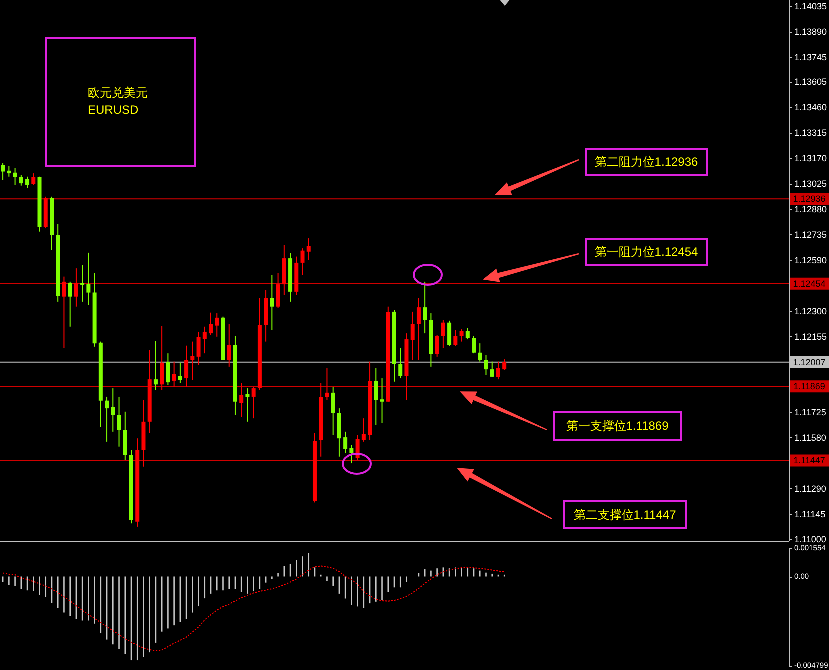 Image resolution: width=829 pixels, height=670 pixels. I want to click on y-tick-label: 1.13170, so click(811, 159).